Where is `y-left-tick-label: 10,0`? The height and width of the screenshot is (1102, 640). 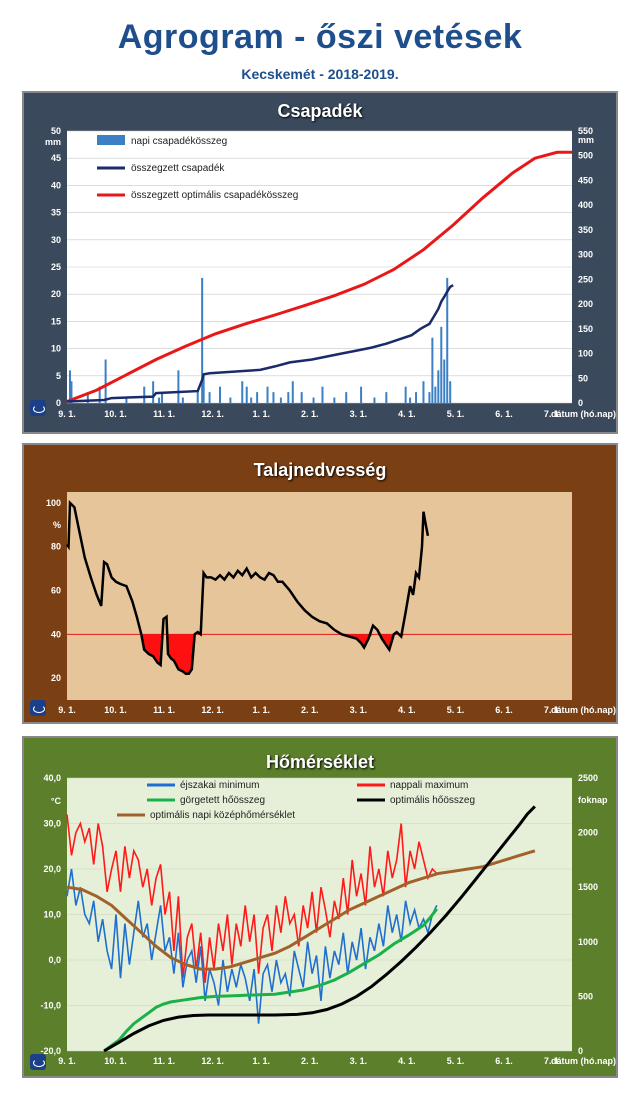 y-left-tick-label: 10,0 is located at coordinates (52, 915).